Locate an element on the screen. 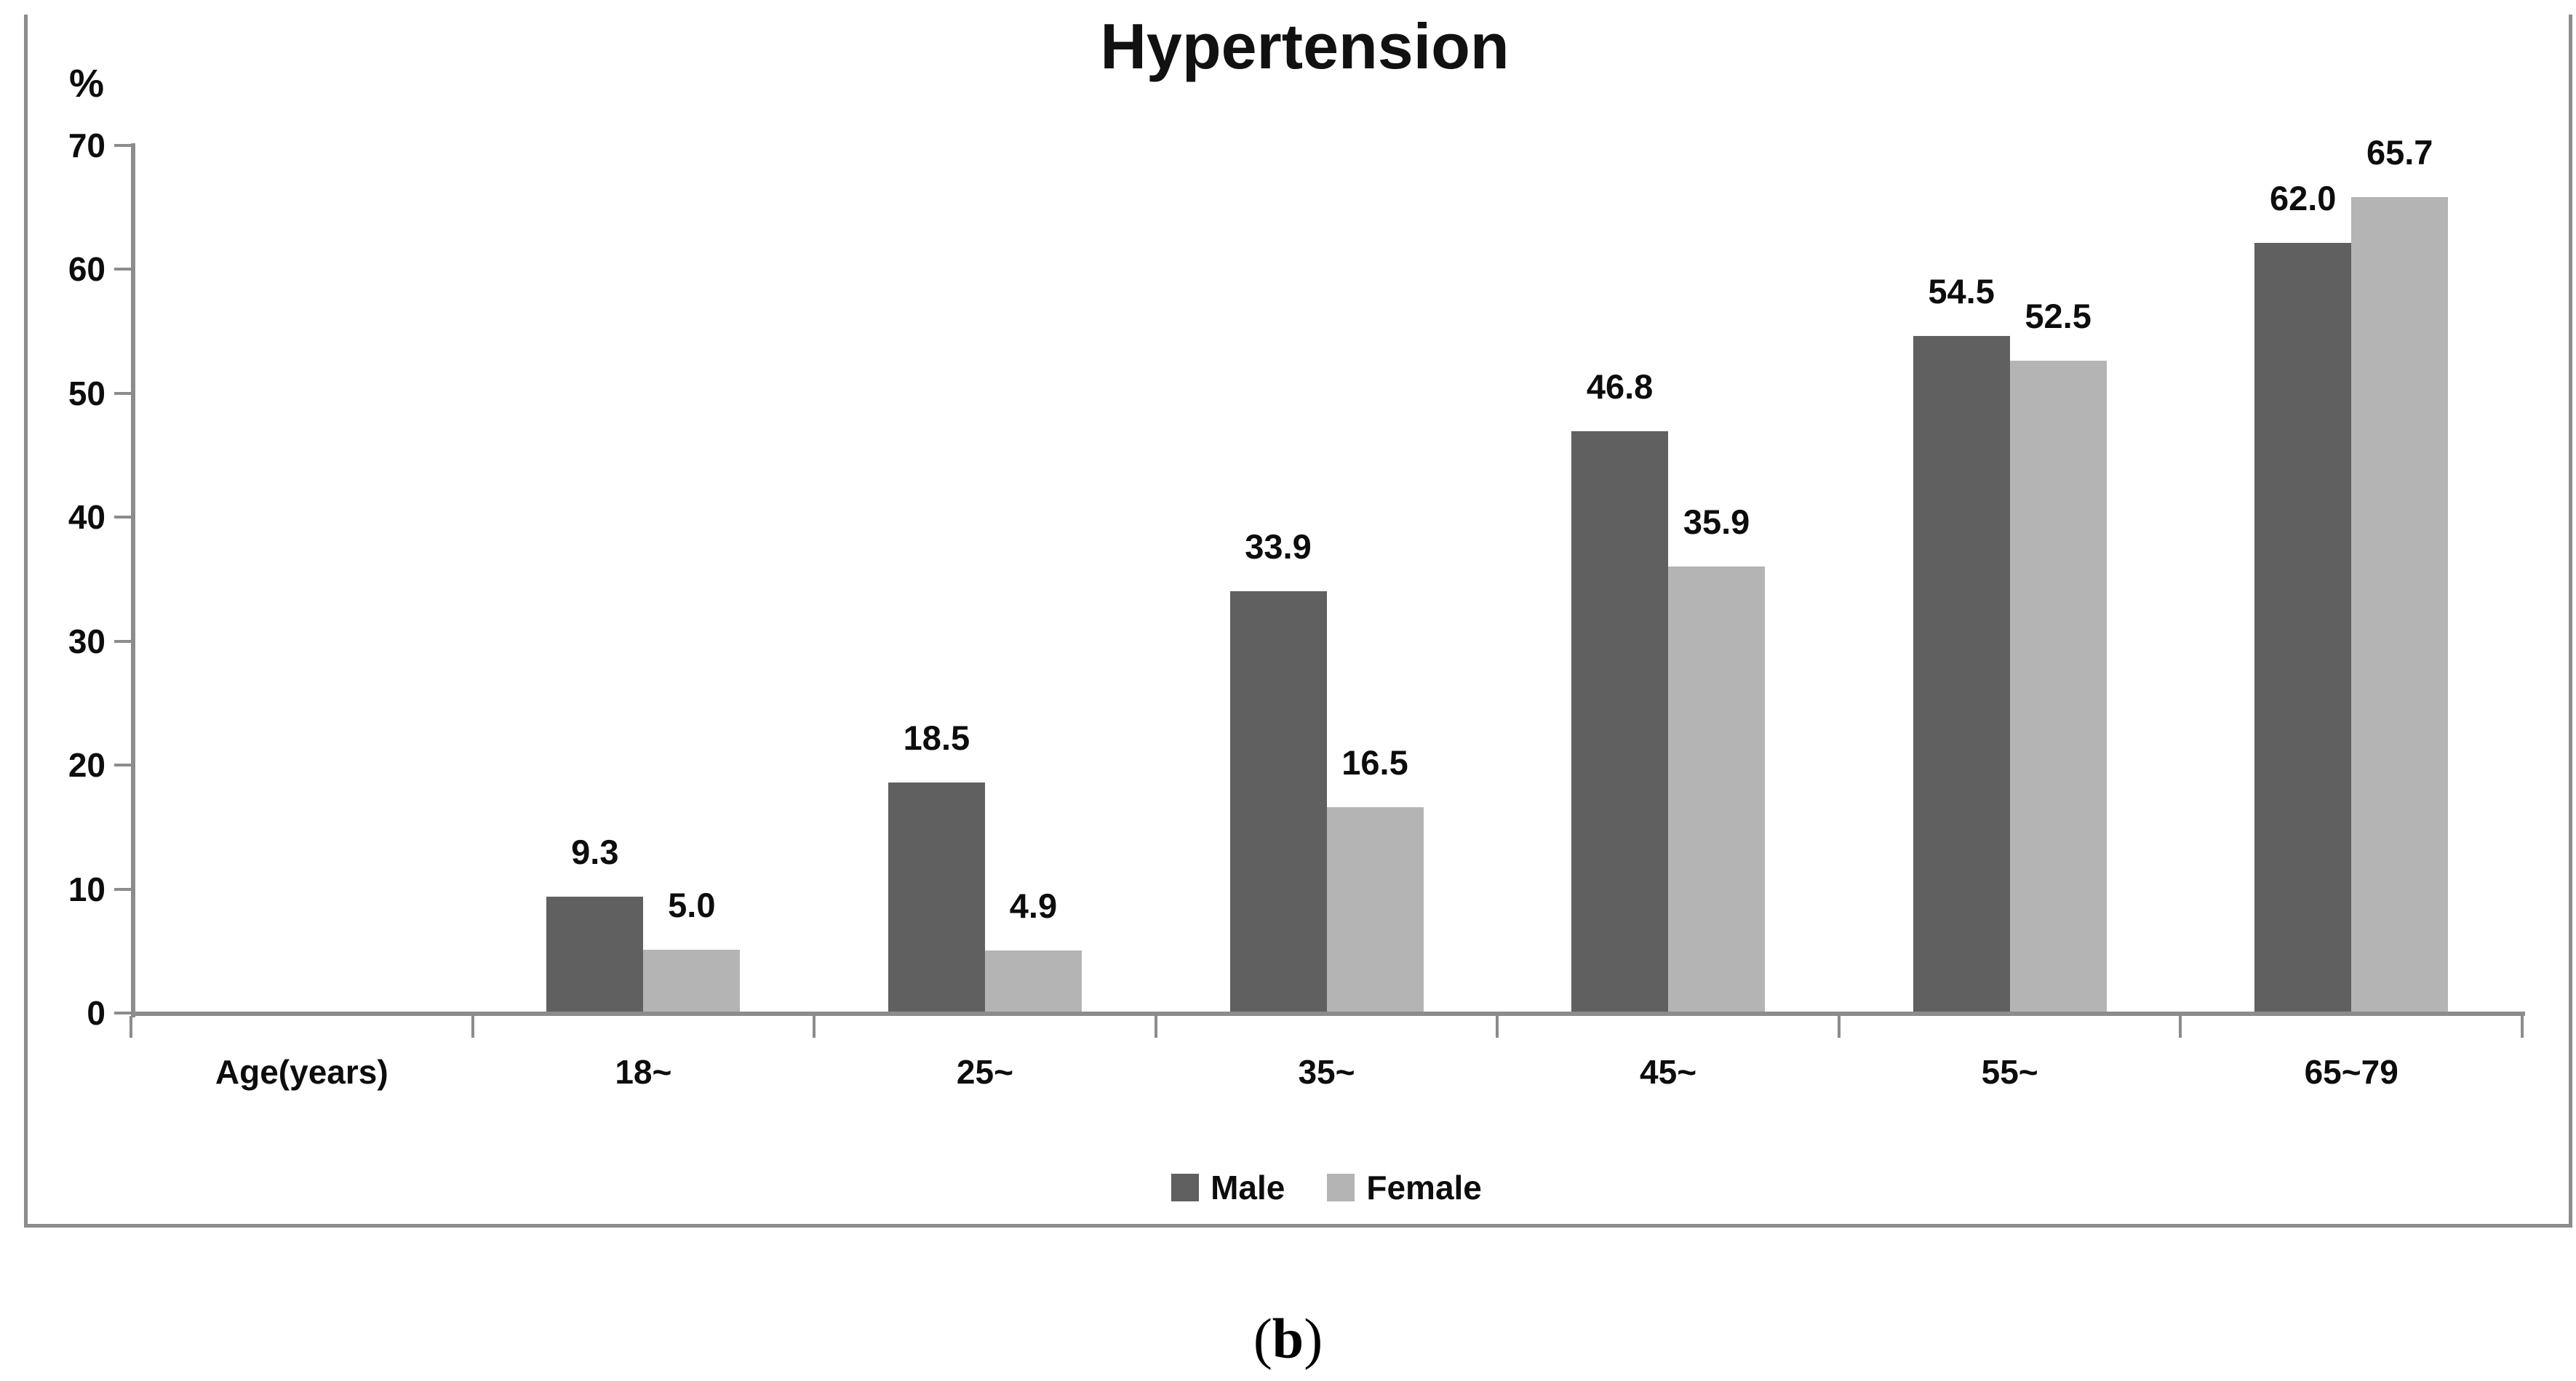  caption-paren-open: ( is located at coordinates (1262, 1338).